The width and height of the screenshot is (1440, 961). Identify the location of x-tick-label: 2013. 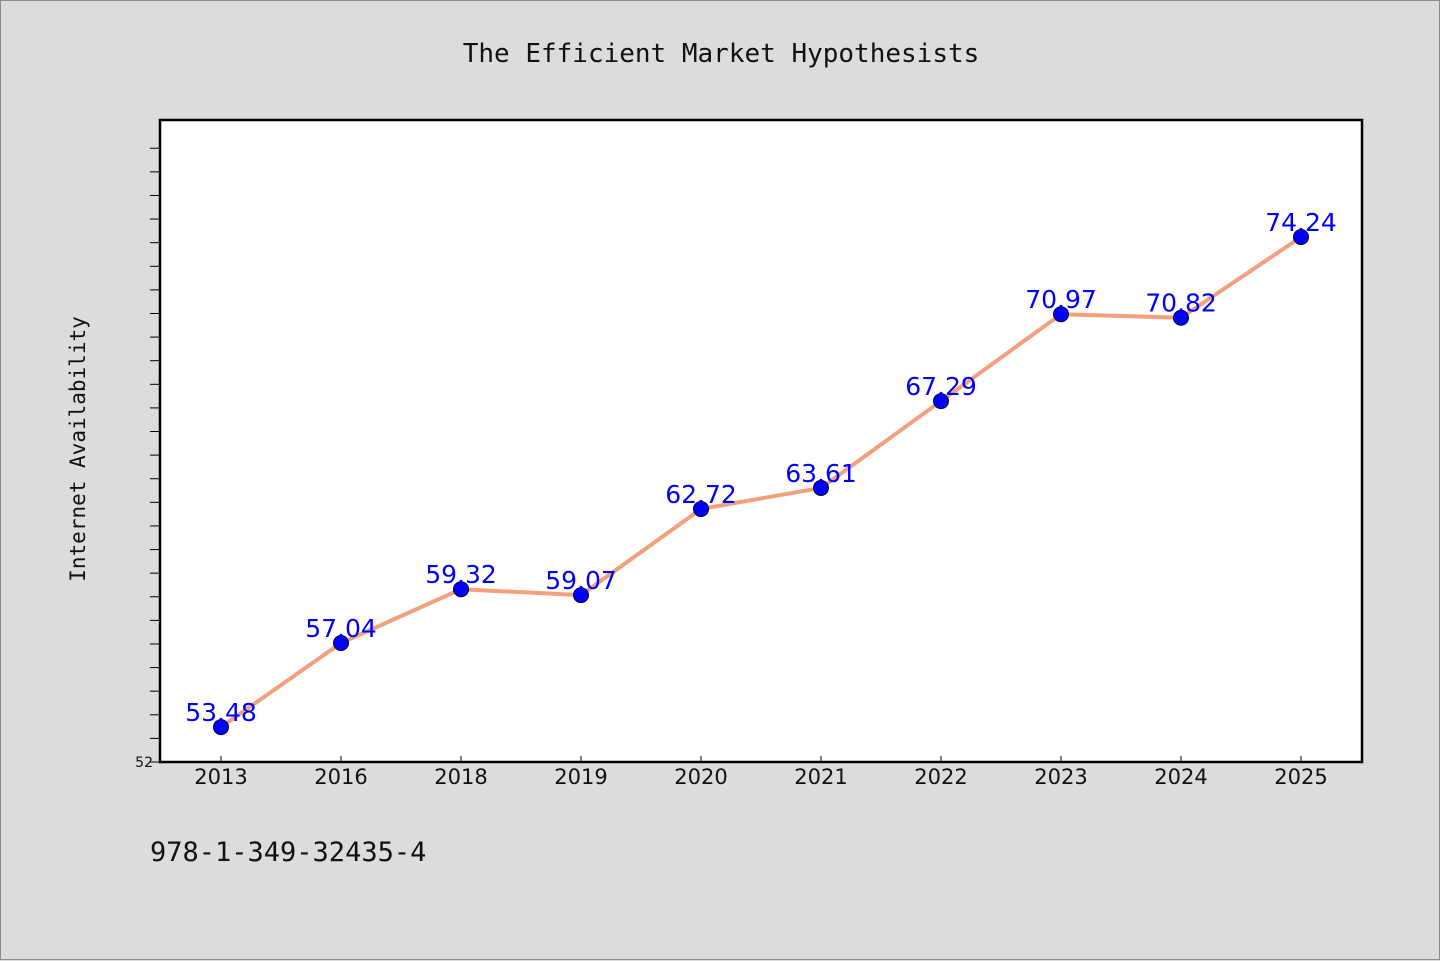
(220, 777).